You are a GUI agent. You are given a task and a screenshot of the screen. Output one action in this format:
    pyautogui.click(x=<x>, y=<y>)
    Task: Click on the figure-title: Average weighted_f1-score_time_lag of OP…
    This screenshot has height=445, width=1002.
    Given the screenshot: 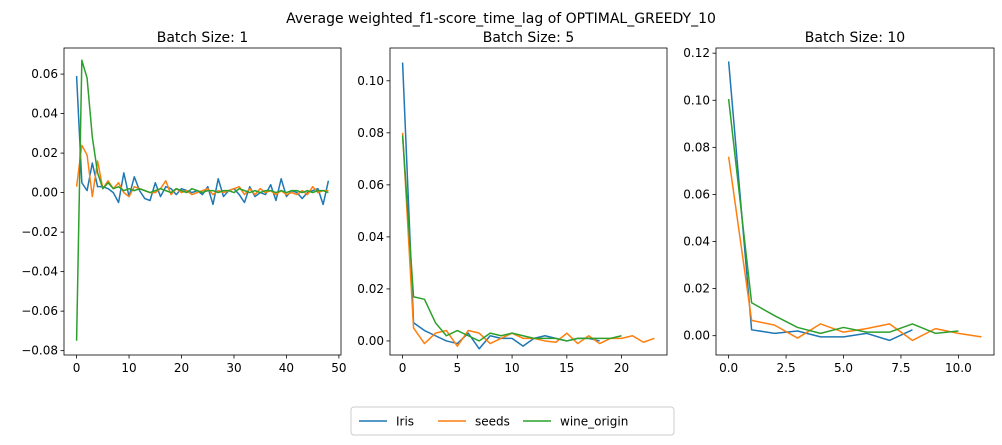 What is the action you would take?
    pyautogui.click(x=501, y=19)
    